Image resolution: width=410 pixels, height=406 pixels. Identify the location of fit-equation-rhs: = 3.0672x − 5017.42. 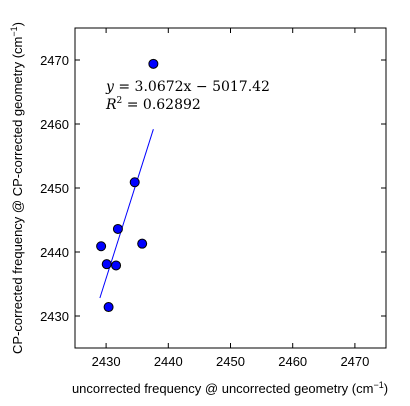
(192, 87).